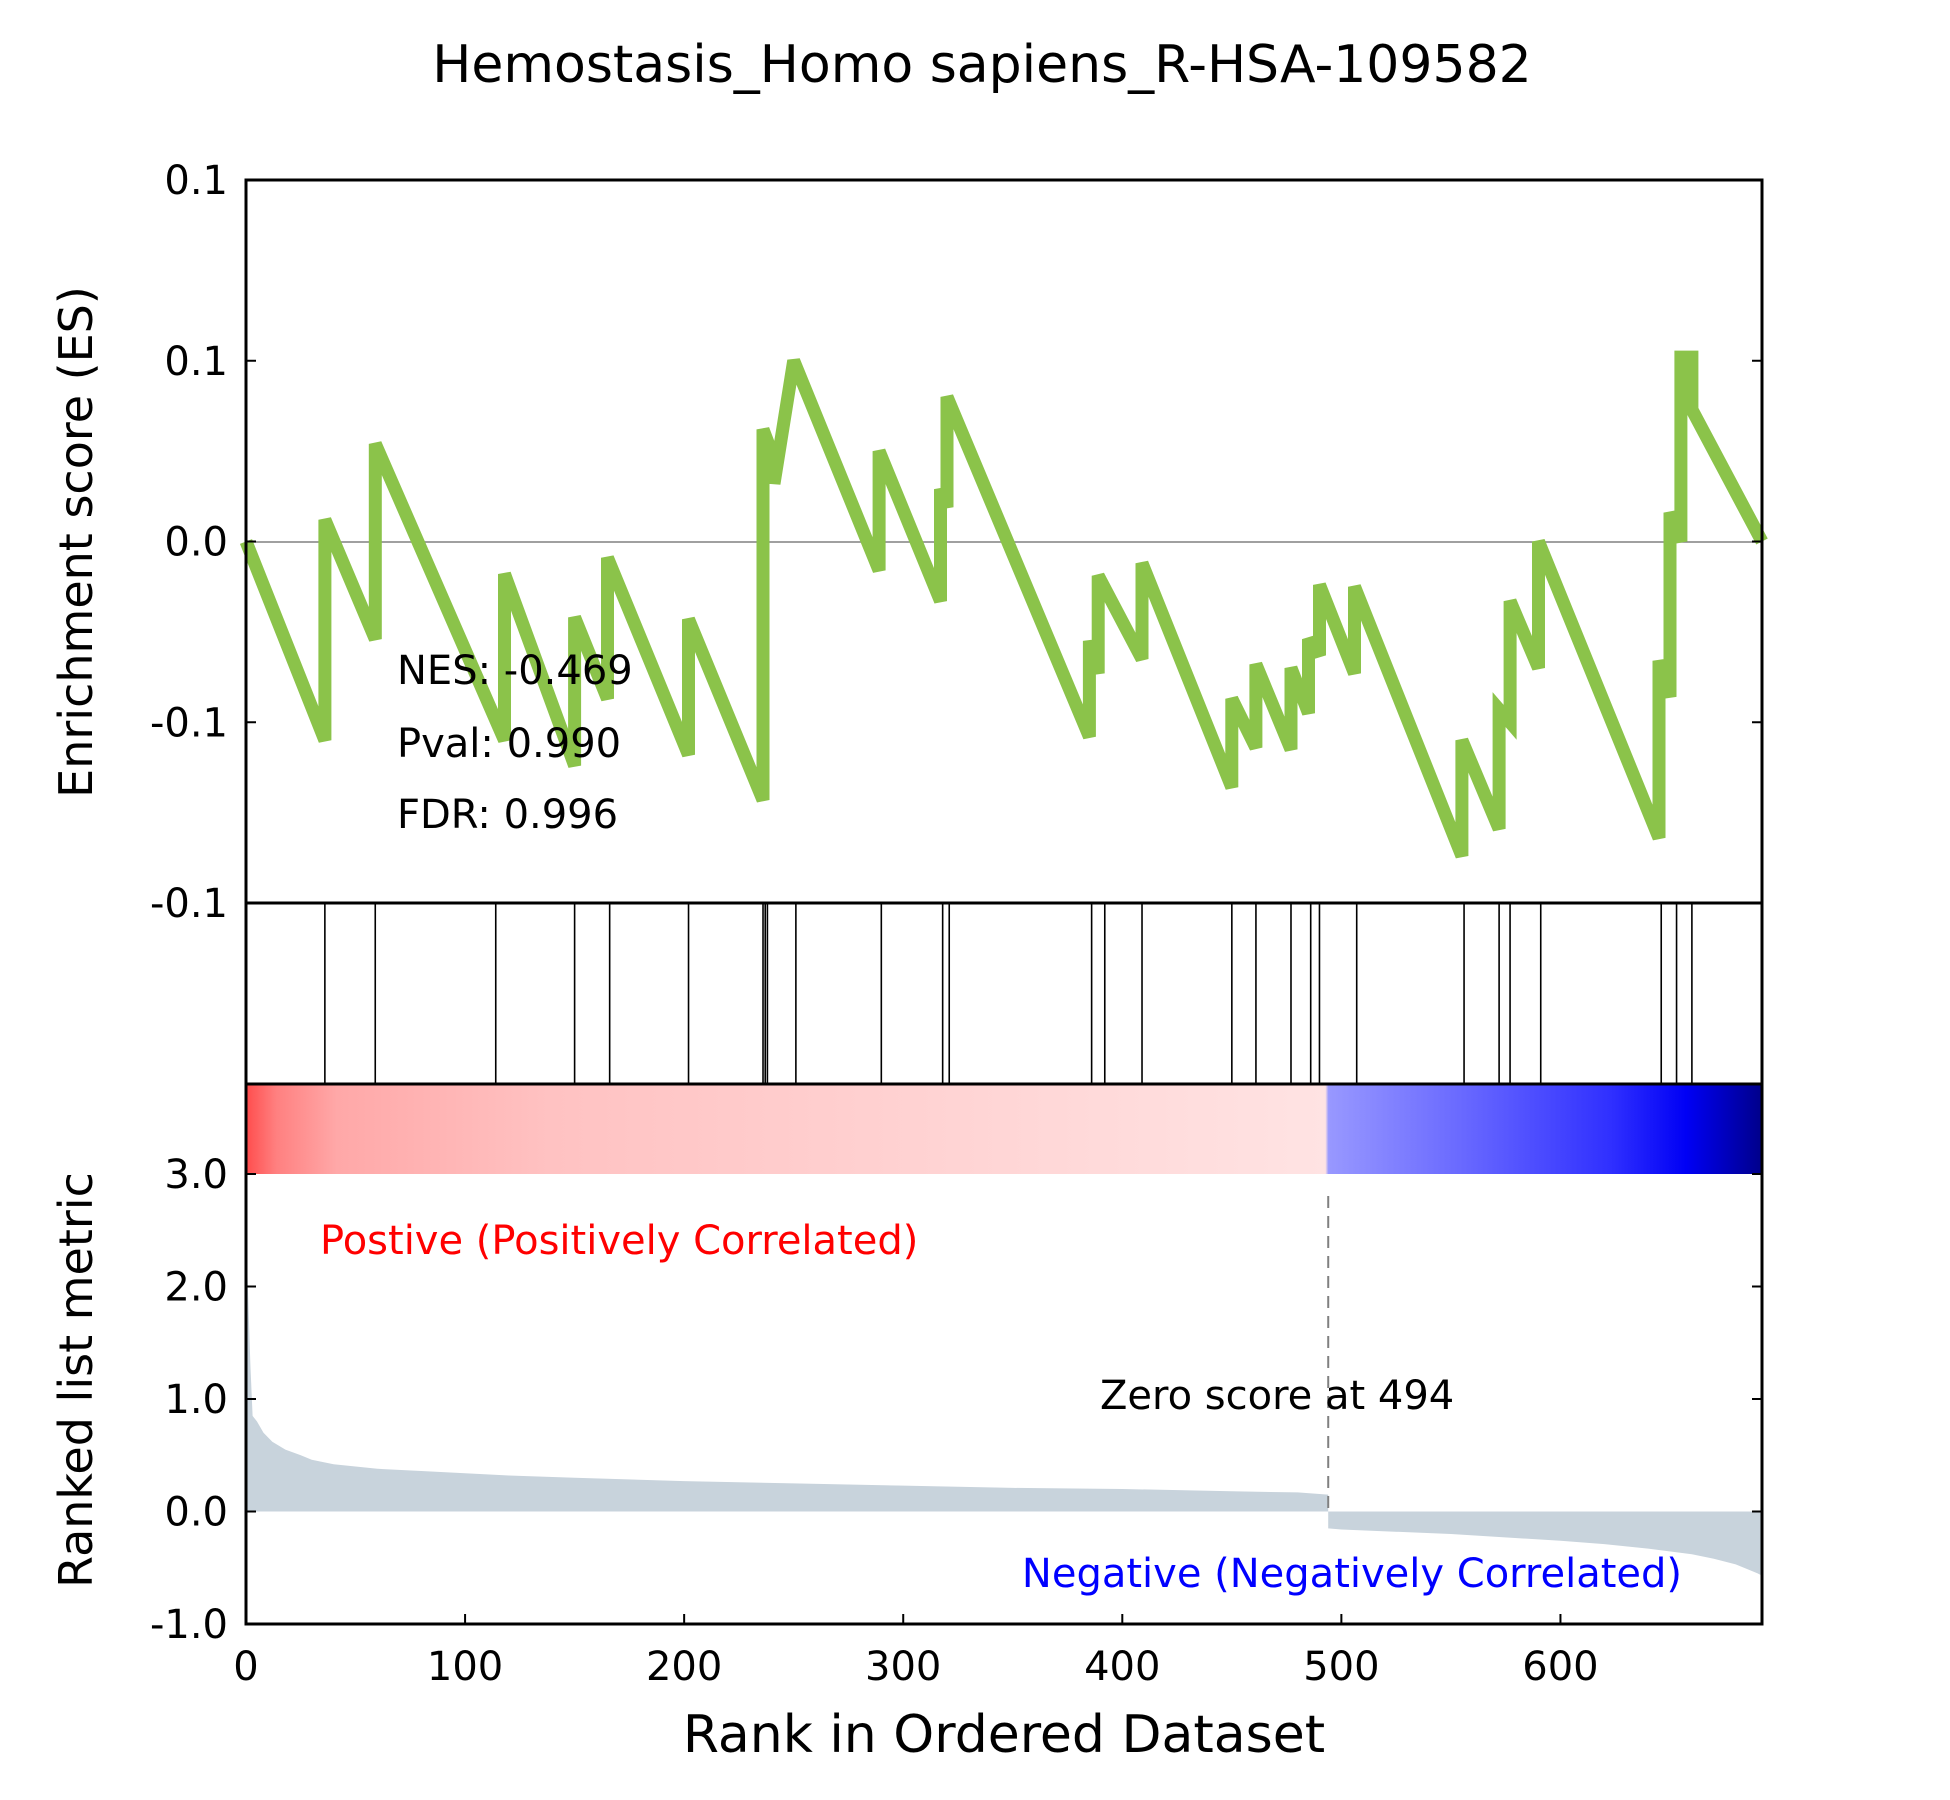 The height and width of the screenshot is (1800, 1950). Describe the element at coordinates (1004, 1403) in the screenshot. I see `ranked-metric-area` at that location.